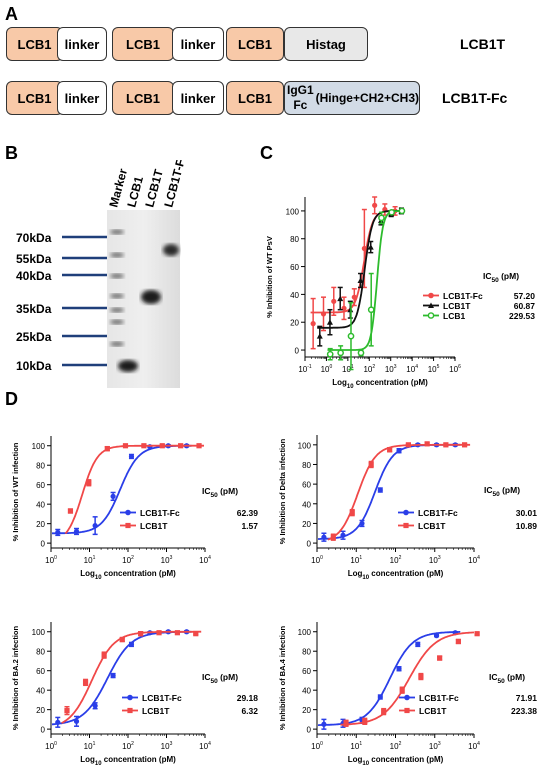 The image size is (550, 768). I want to click on construct-box-label: LCB1, so click(34, 98).